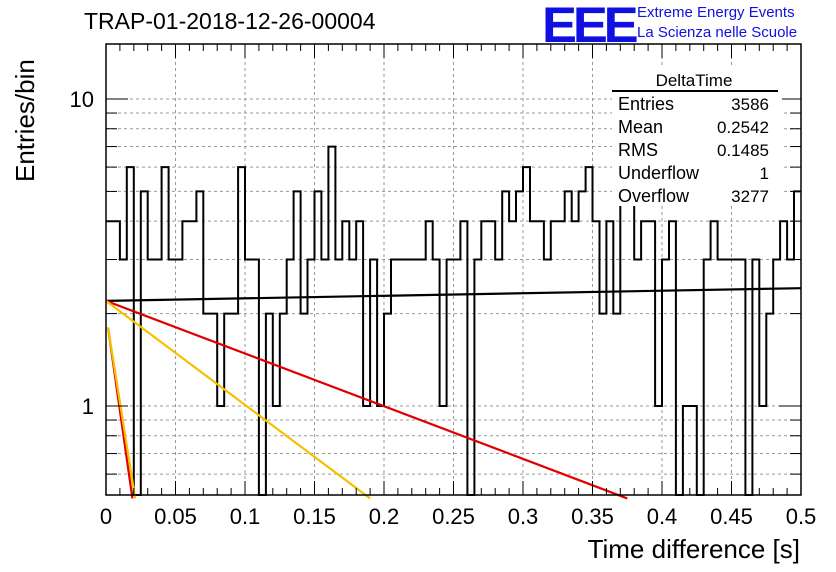  Describe the element at coordinates (88, 406) in the screenshot. I see `y-tick-label: 1` at that location.